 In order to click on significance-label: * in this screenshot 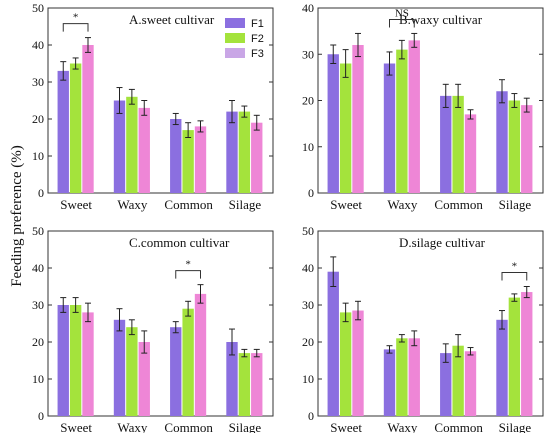, I will do `click(188, 265)`.